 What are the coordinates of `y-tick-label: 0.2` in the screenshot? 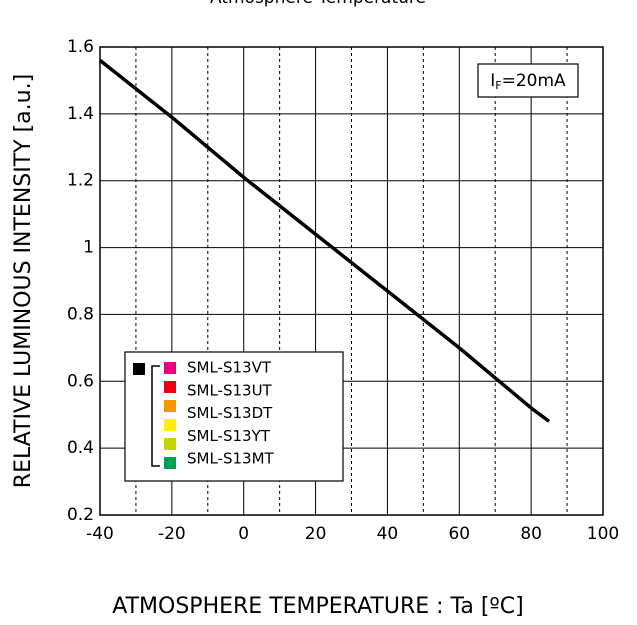 It's located at (80, 515).